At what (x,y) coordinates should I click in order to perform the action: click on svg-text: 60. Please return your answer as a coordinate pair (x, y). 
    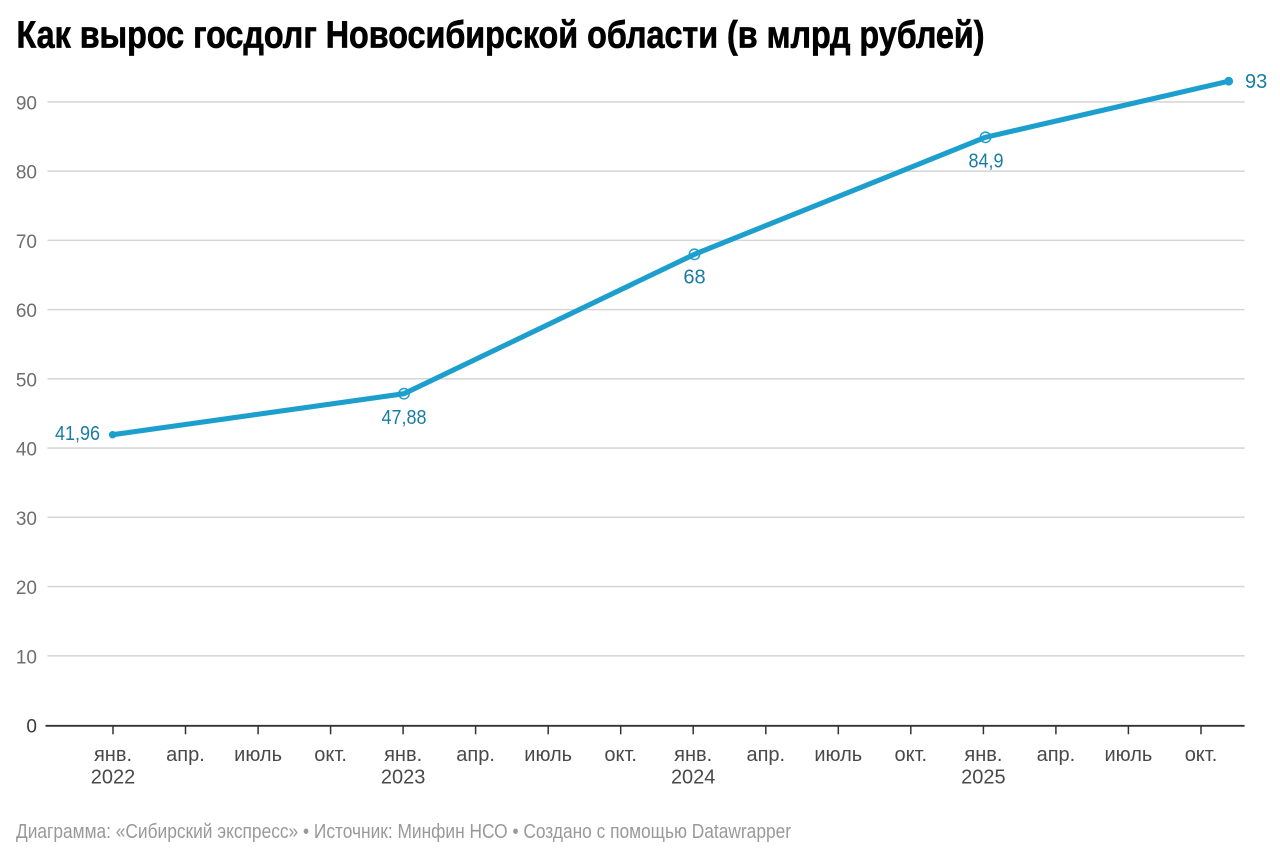
    Looking at the image, I should click on (26, 311).